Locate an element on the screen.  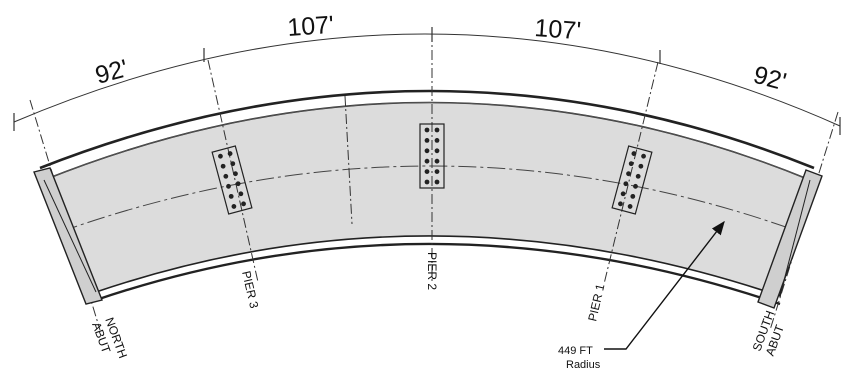
pier-column-groups is located at coordinates (432, 169).